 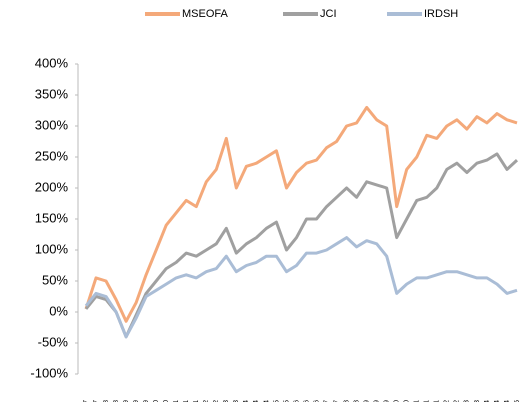 What do you see at coordinates (55, 279) in the screenshot?
I see `y-tick-label: 50%` at bounding box center [55, 279].